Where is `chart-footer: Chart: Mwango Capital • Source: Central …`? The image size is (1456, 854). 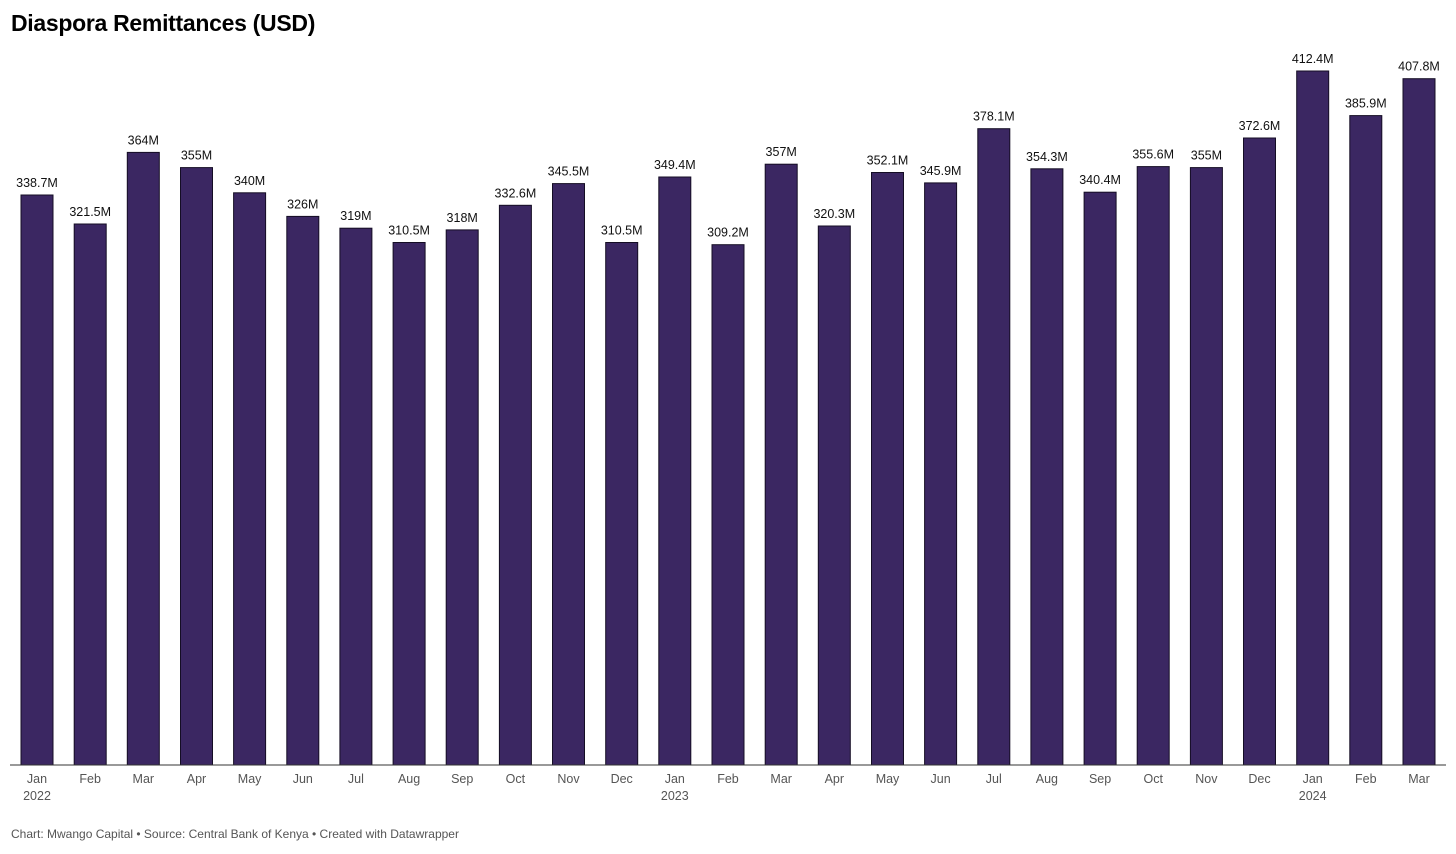 chart-footer: Chart: Mwango Capital • Source: Central … is located at coordinates (235, 834).